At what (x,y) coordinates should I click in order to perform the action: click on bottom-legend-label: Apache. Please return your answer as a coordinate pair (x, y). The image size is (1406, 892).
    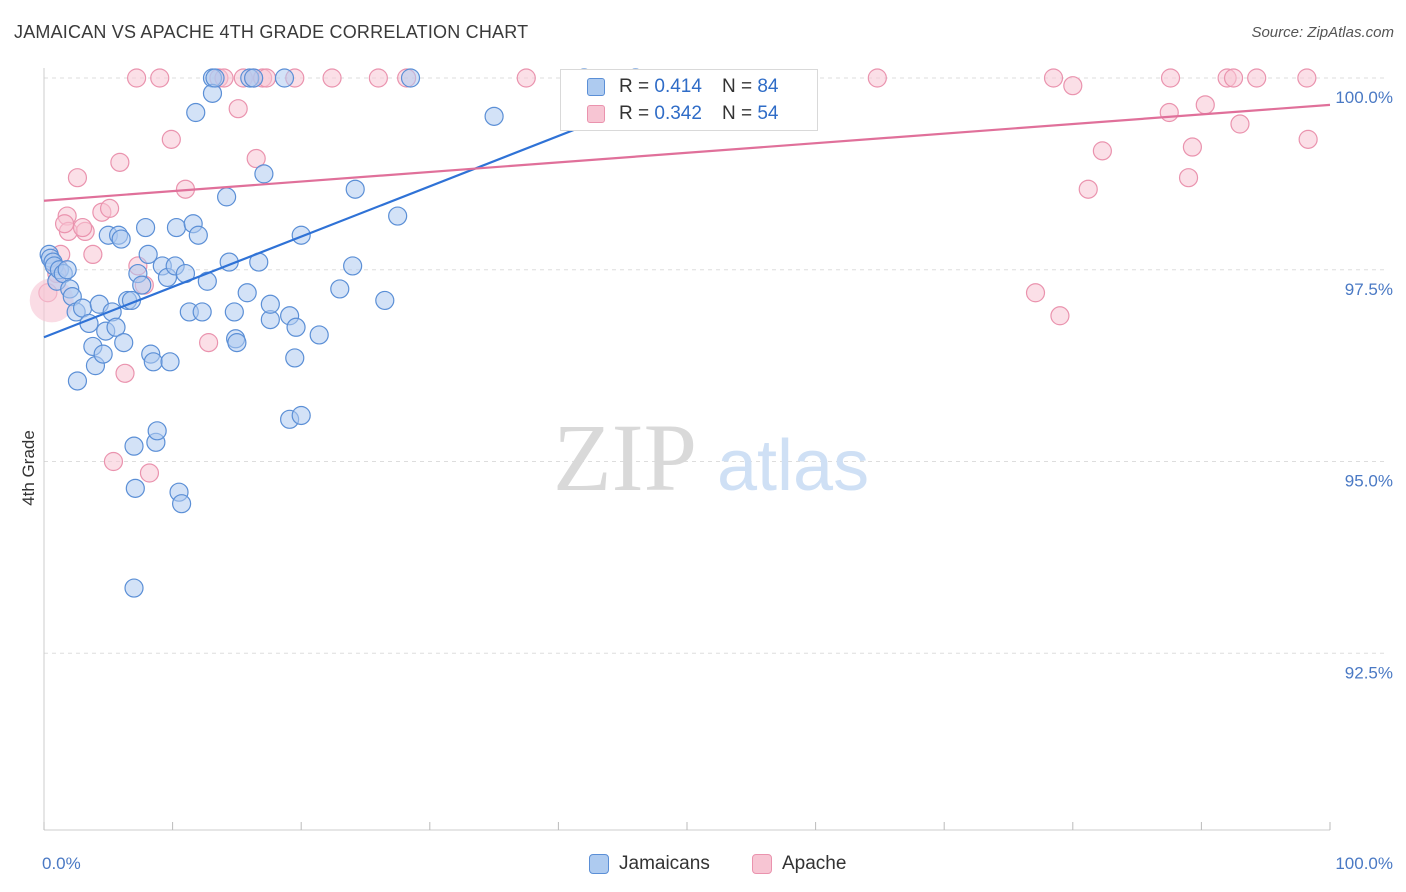
    Looking at the image, I should click on (814, 863).